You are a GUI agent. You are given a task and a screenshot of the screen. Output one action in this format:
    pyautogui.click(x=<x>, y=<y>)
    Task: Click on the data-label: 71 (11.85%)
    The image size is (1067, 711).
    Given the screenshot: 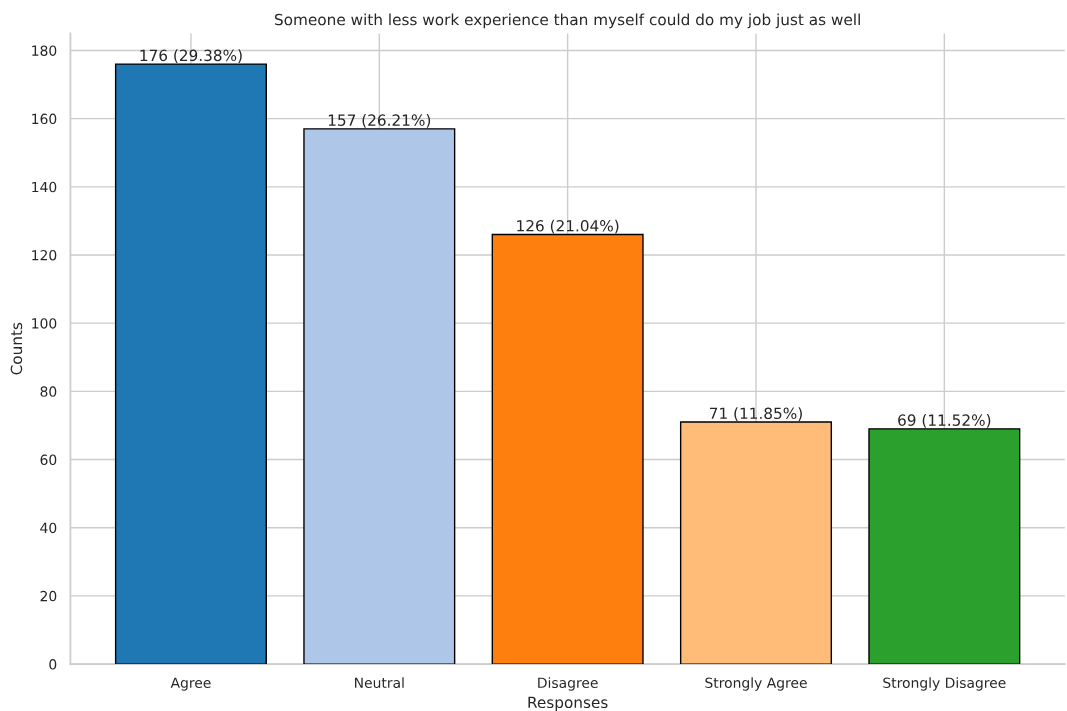 What is the action you would take?
    pyautogui.click(x=756, y=414)
    